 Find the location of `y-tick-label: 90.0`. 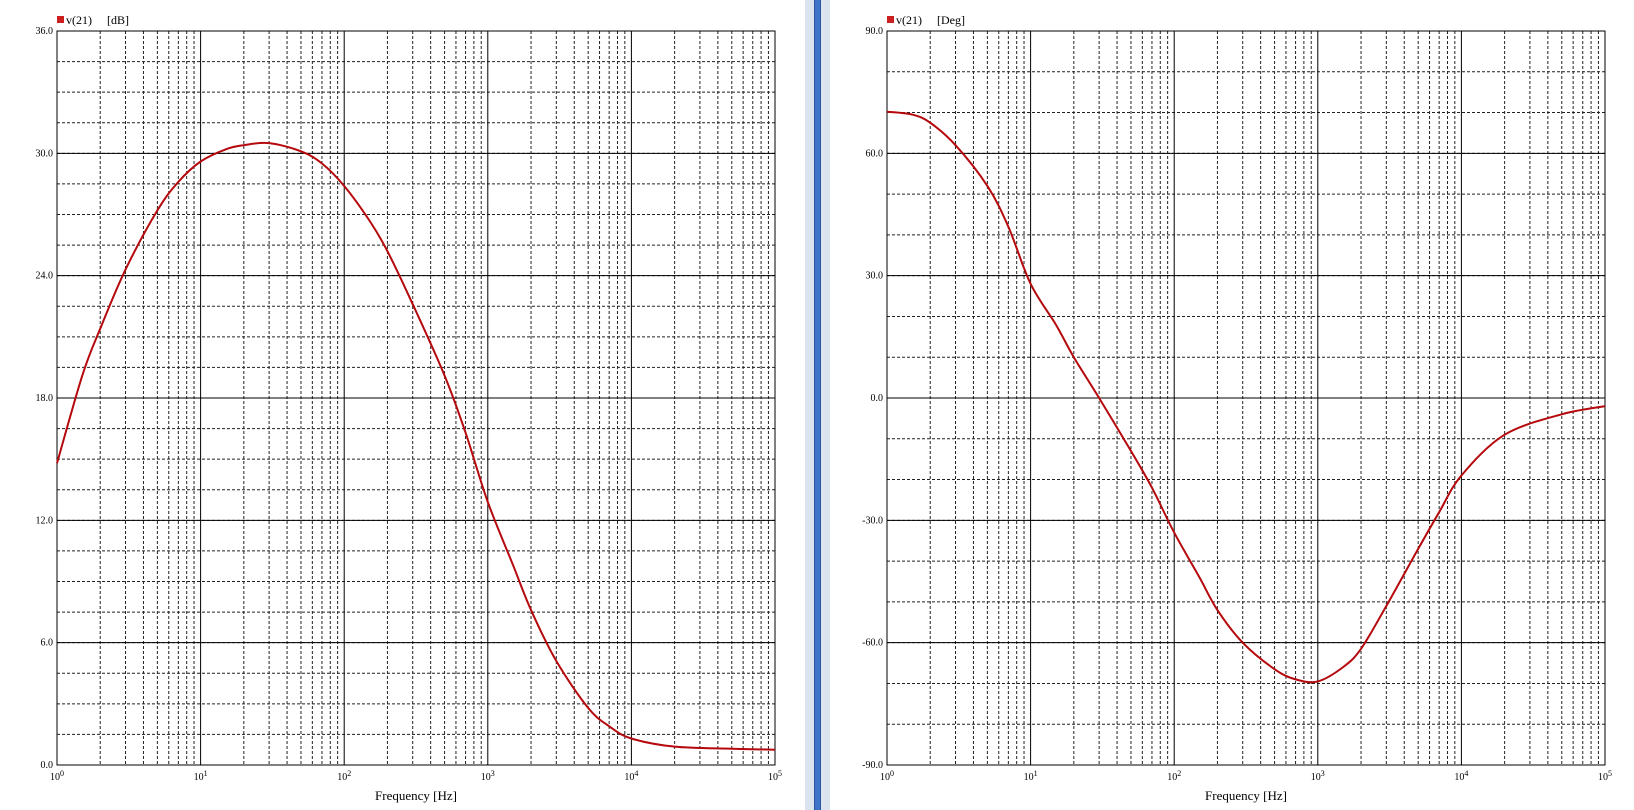

y-tick-label: 90.0 is located at coordinates (875, 31).